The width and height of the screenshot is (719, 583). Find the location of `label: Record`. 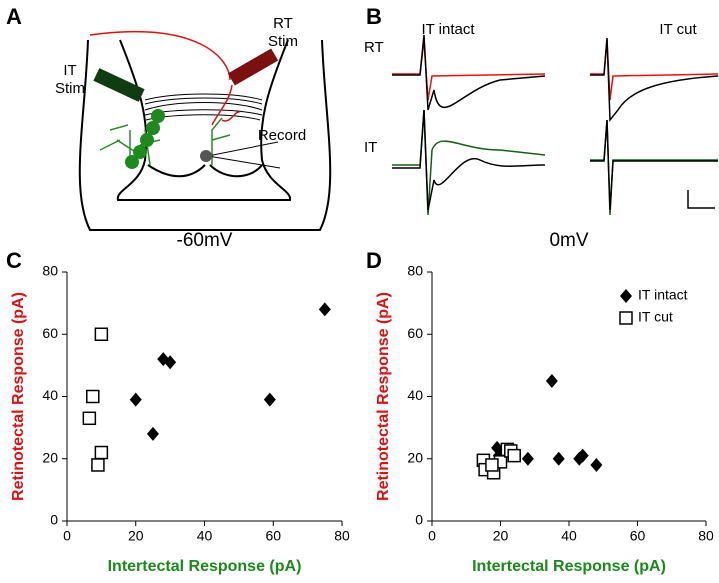

label: Record is located at coordinates (282, 135).